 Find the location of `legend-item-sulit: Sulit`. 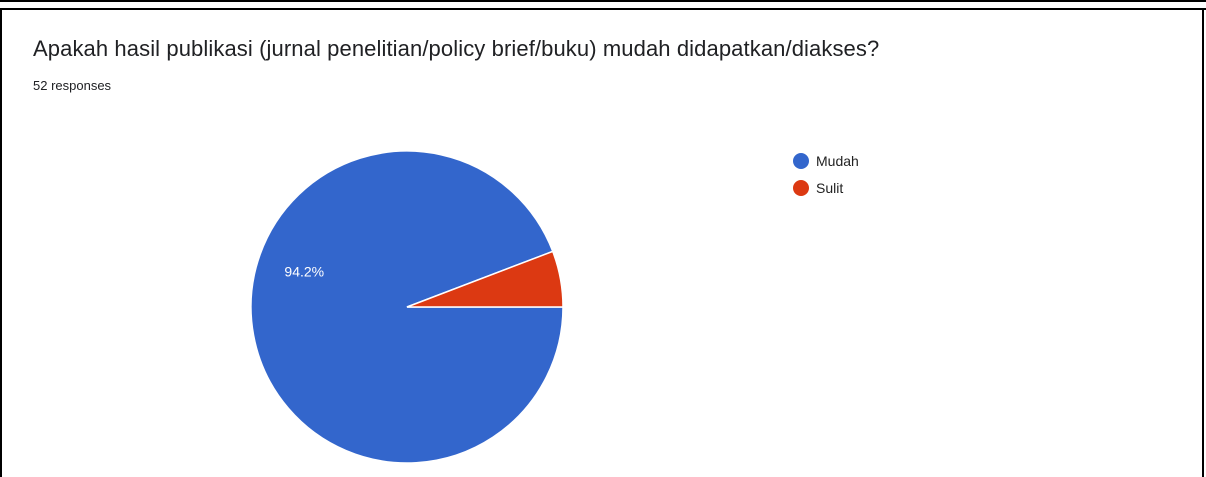

legend-item-sulit: Sulit is located at coordinates (826, 188).